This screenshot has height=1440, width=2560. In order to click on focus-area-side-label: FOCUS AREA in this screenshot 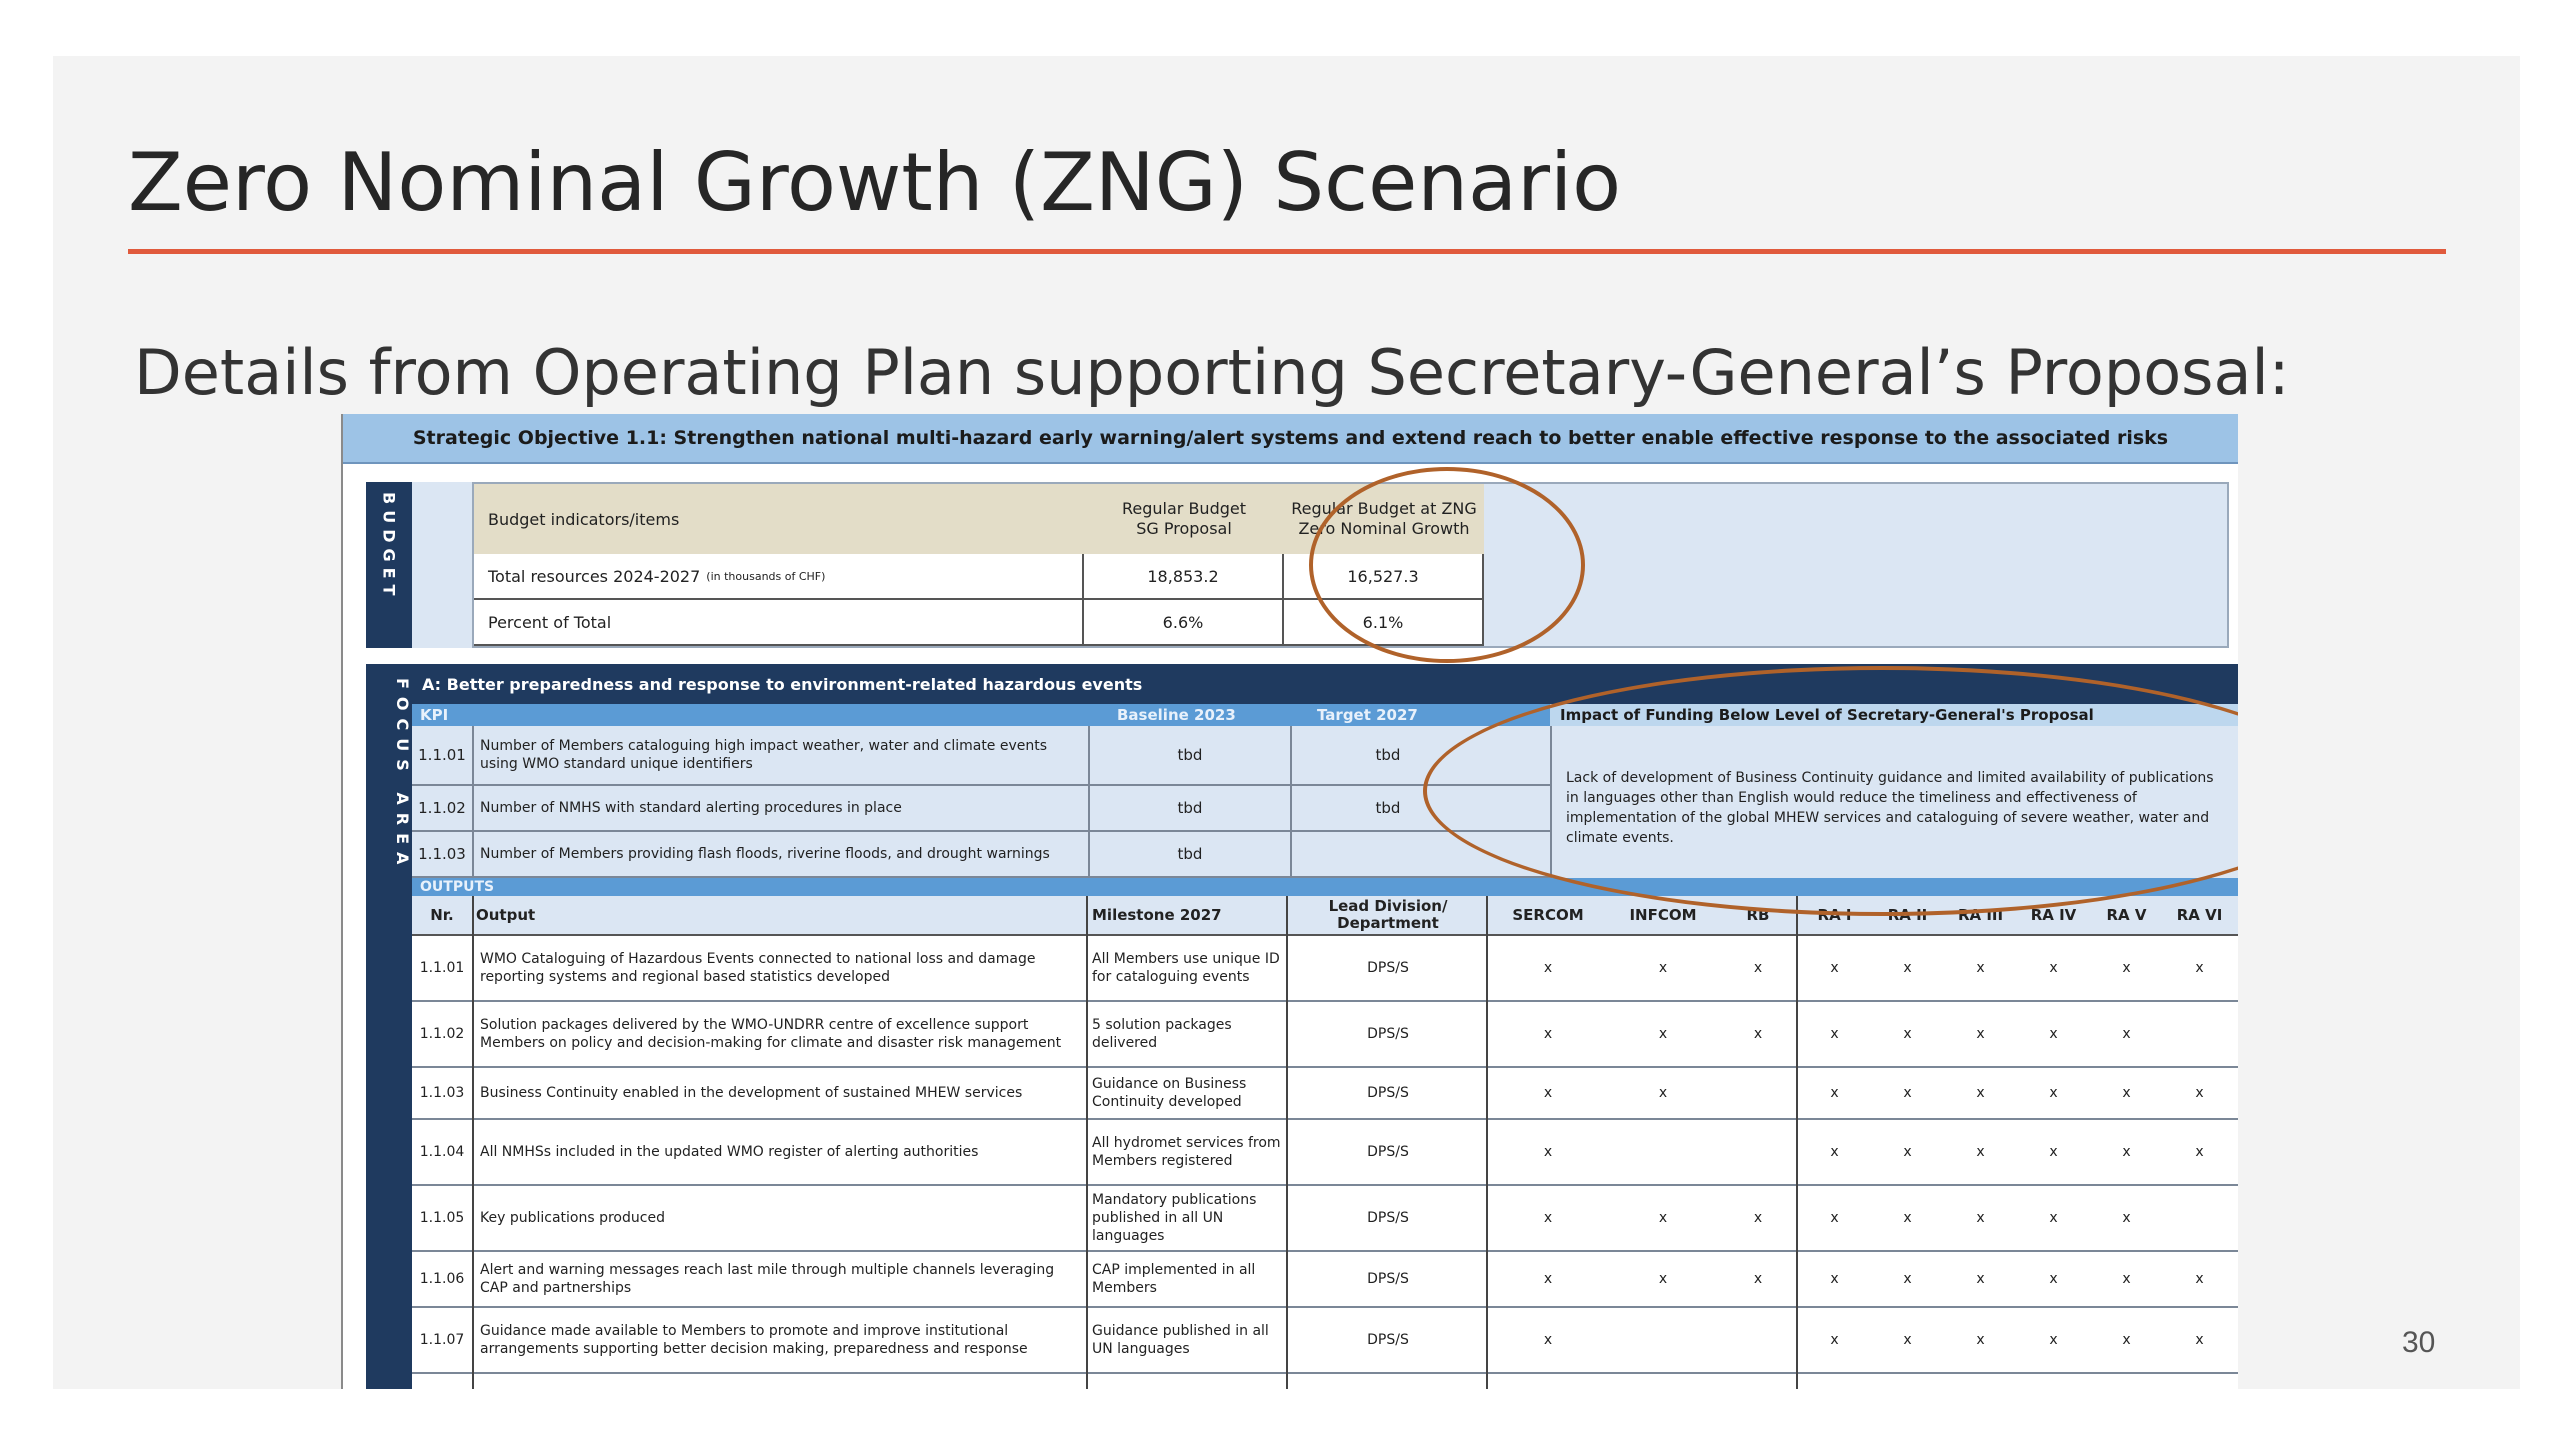, I will do `click(389, 1026)`.